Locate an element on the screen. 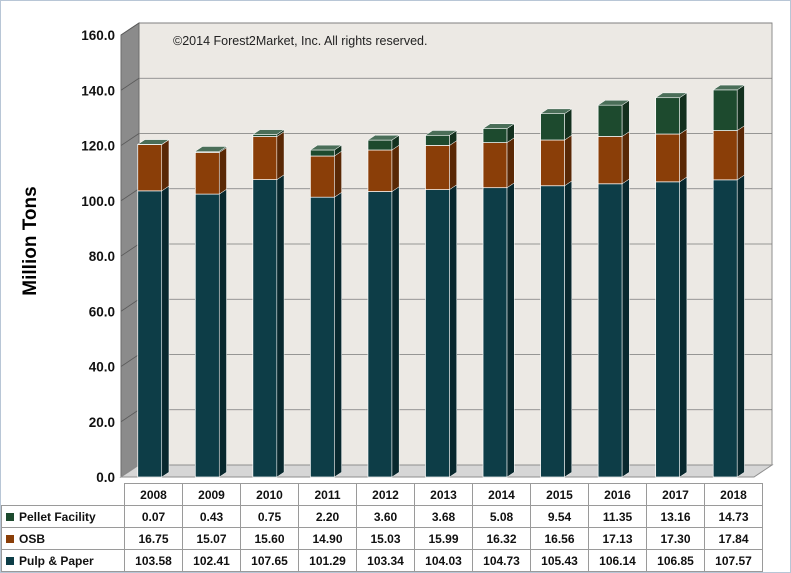 The width and height of the screenshot is (791, 573). data-label: 14.73 is located at coordinates (733, 516).